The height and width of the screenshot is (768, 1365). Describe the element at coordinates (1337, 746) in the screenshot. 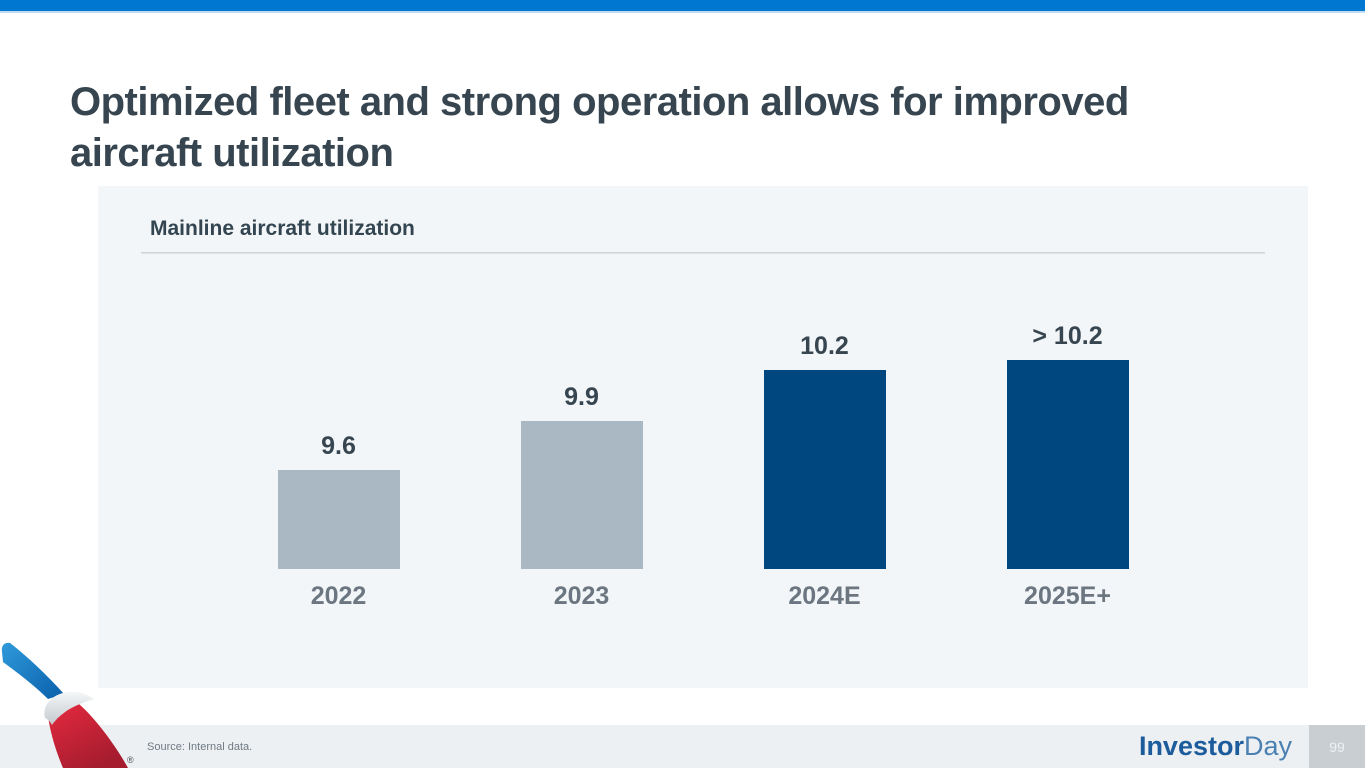

I see `page-number-badge: 99` at that location.